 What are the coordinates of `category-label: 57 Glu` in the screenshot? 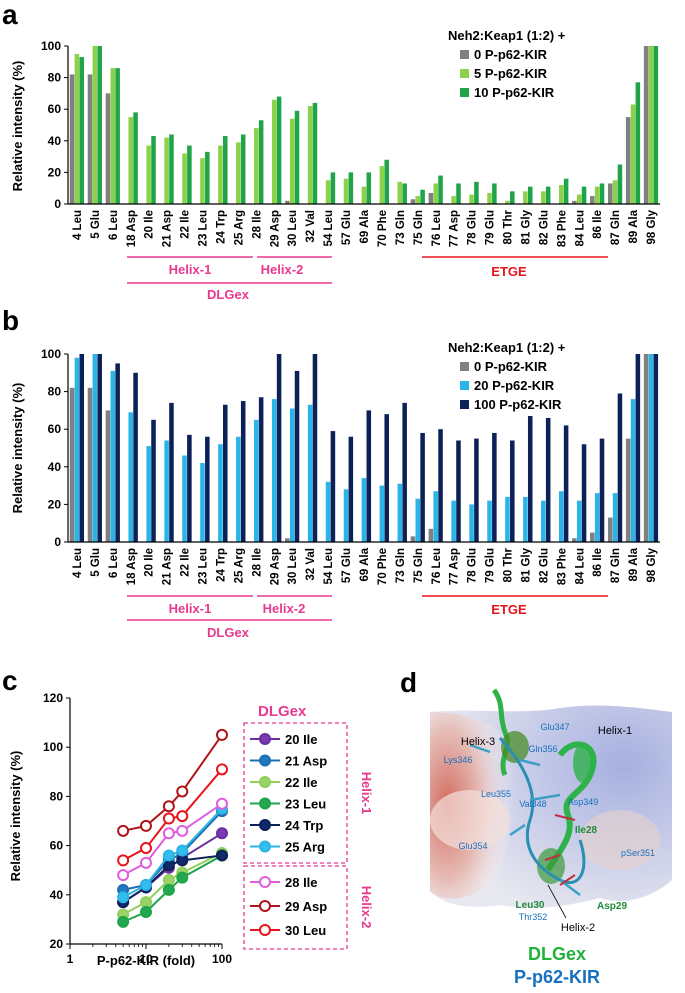 It's located at (347, 565).